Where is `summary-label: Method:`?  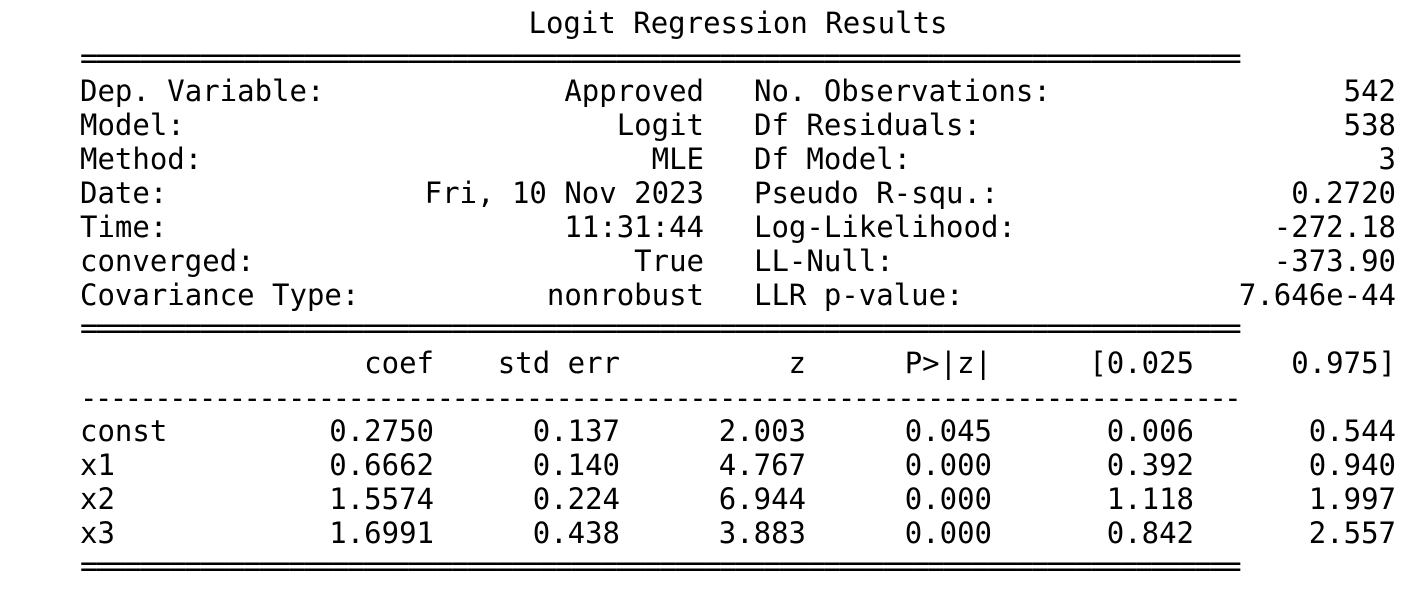
summary-label: Method: is located at coordinates (141, 159).